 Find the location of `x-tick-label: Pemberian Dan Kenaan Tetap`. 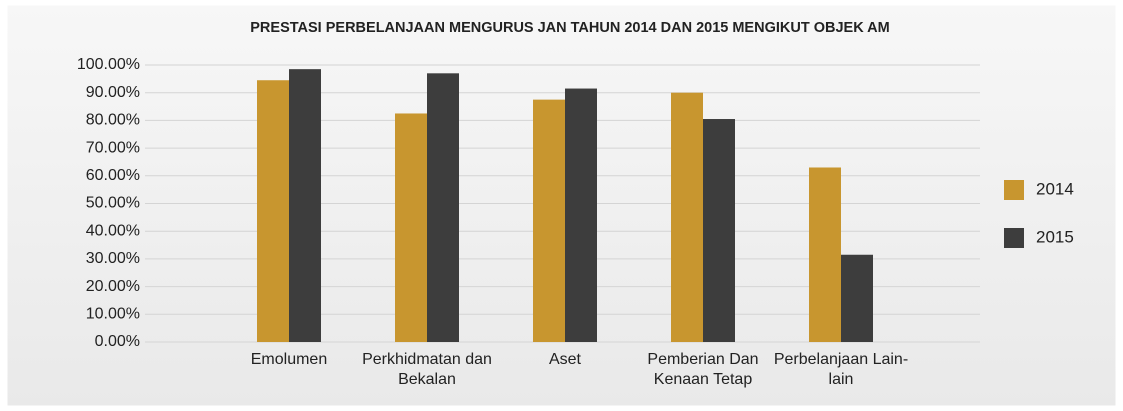

x-tick-label: Pemberian Dan Kenaan Tetap is located at coordinates (703, 369).